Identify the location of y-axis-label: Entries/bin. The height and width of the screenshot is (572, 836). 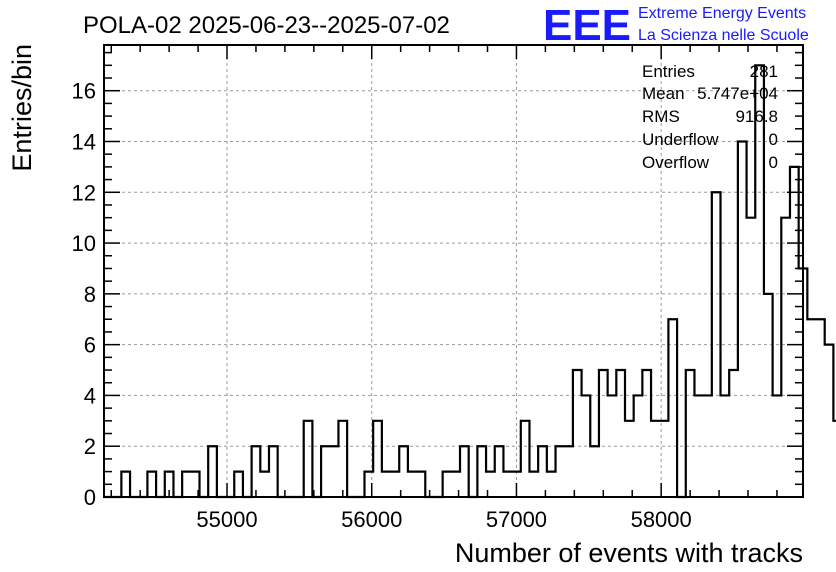
(22, 108).